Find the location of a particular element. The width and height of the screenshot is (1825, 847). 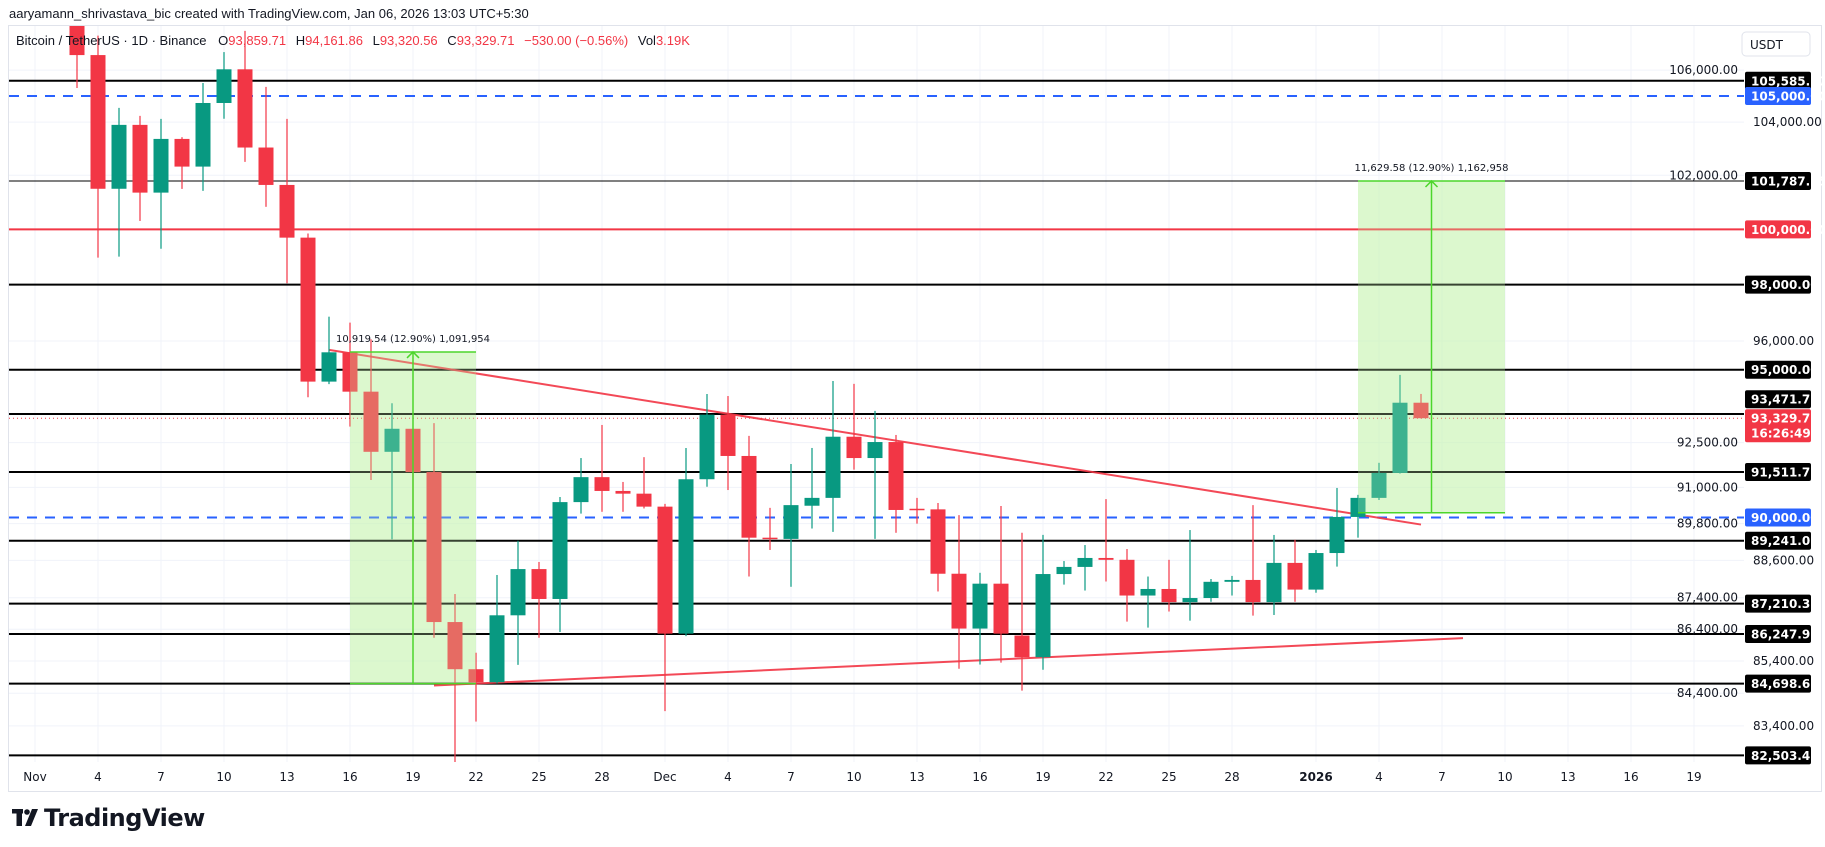

currency-button: USDT is located at coordinates (1776, 44).